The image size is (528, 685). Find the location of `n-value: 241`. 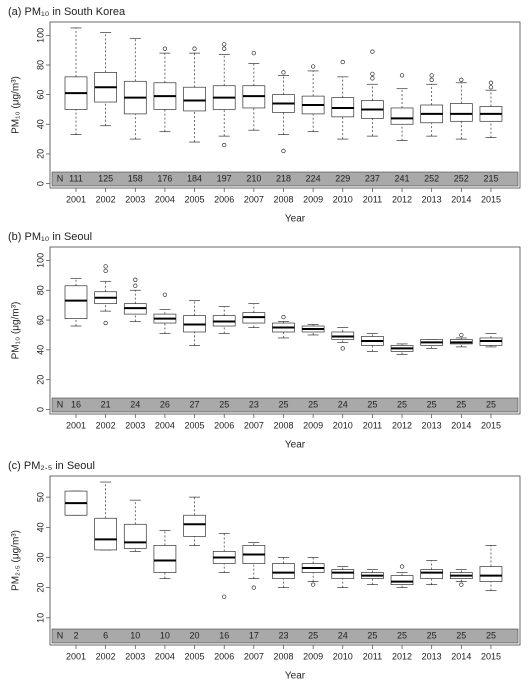

n-value: 241 is located at coordinates (402, 178).